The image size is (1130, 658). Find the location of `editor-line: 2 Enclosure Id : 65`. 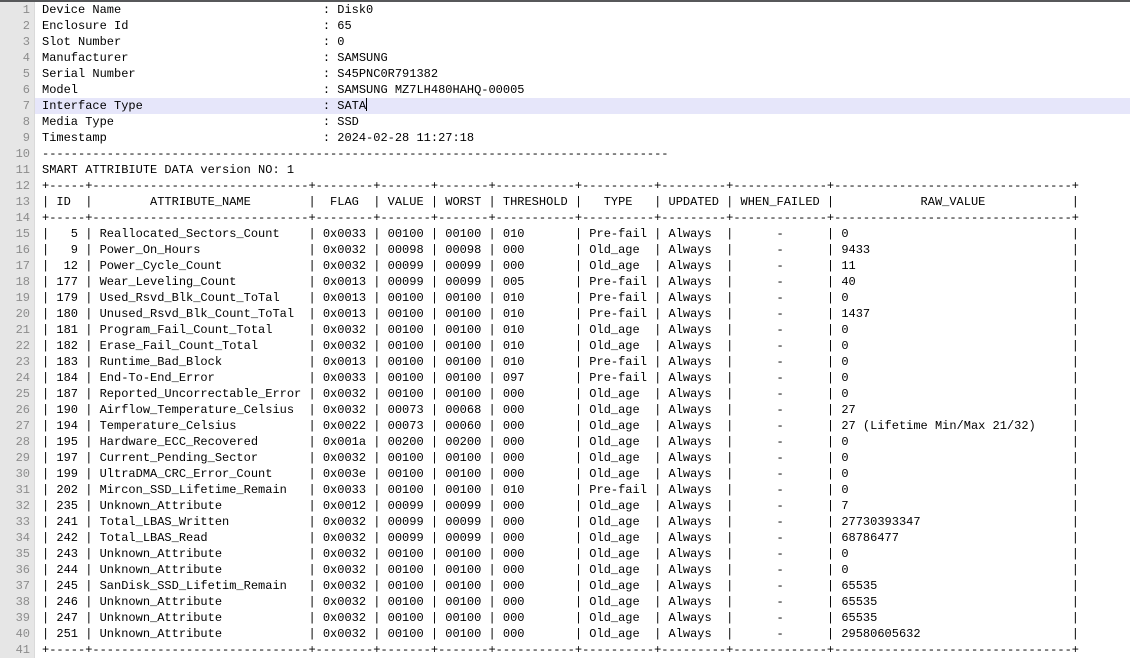

editor-line: 2 Enclosure Id : 65 is located at coordinates (565, 26).